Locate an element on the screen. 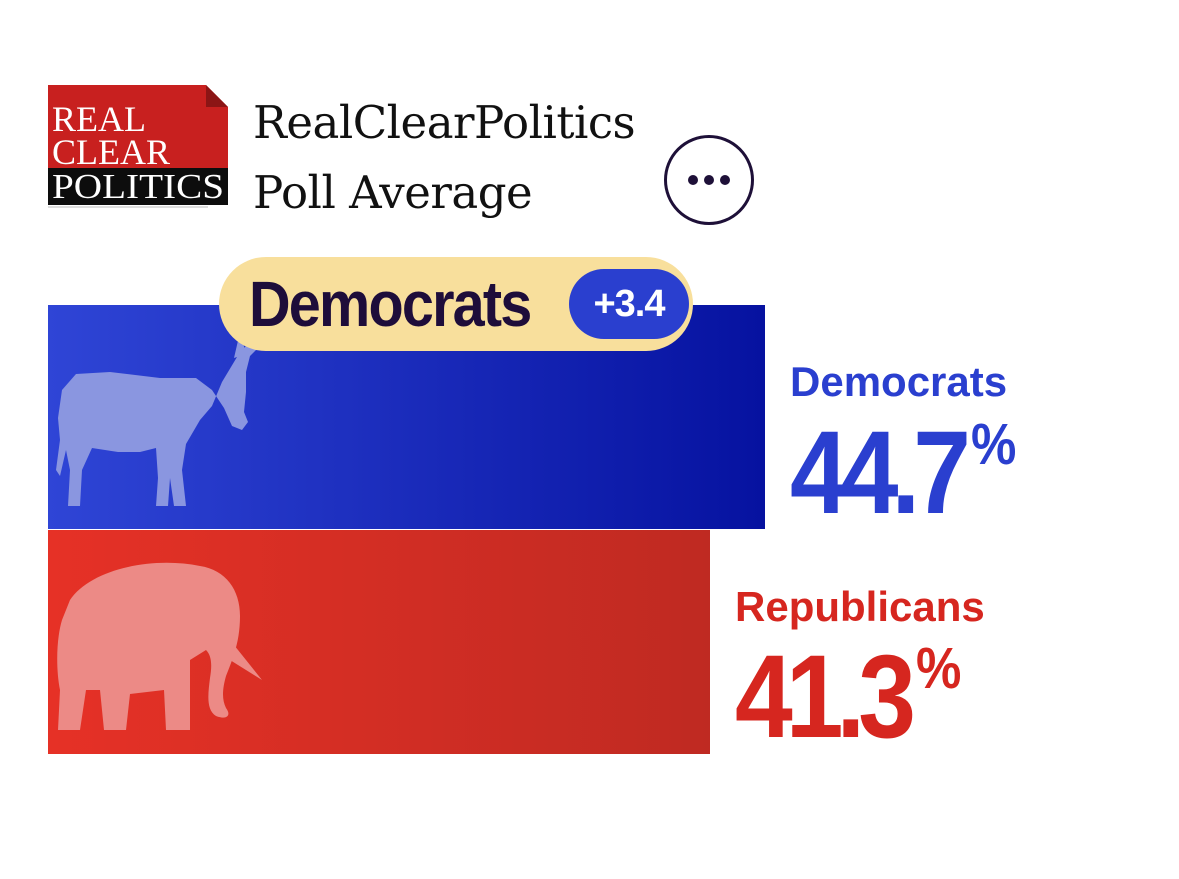 The image size is (1179, 879). more-horizontal-icon is located at coordinates (709, 180).